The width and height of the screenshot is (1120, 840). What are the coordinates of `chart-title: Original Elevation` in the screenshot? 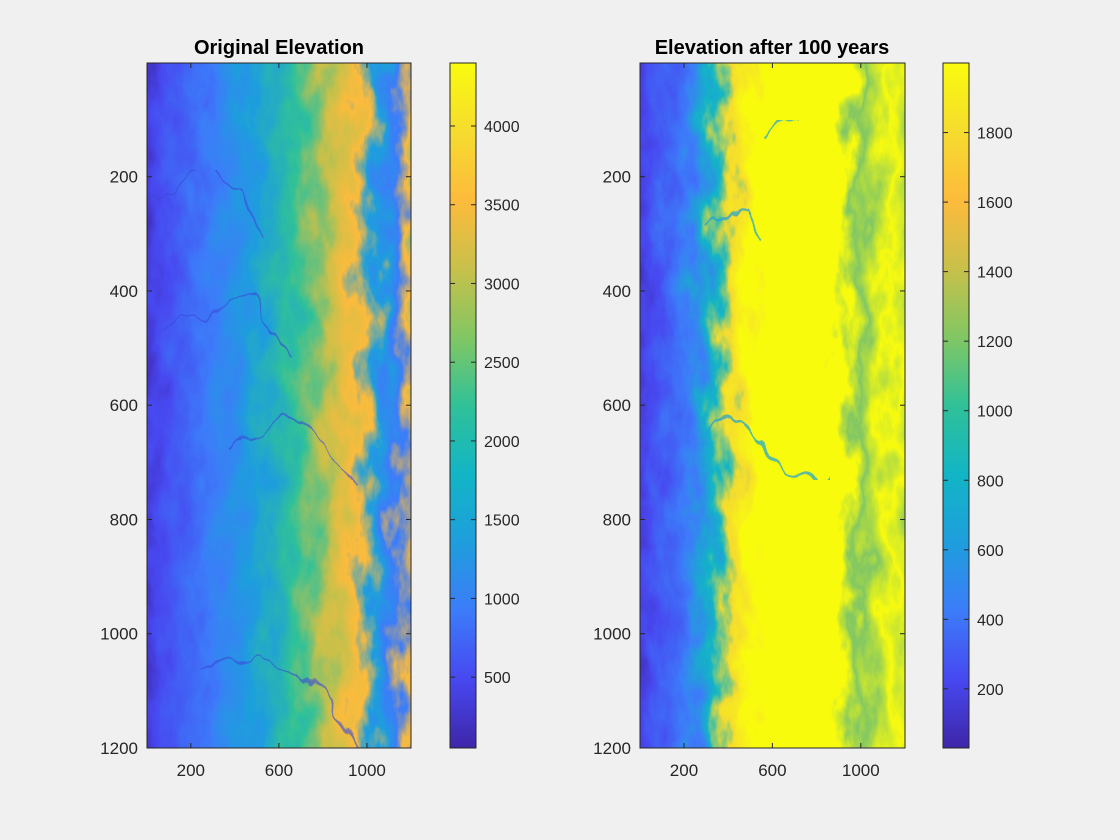 It's located at (279, 48).